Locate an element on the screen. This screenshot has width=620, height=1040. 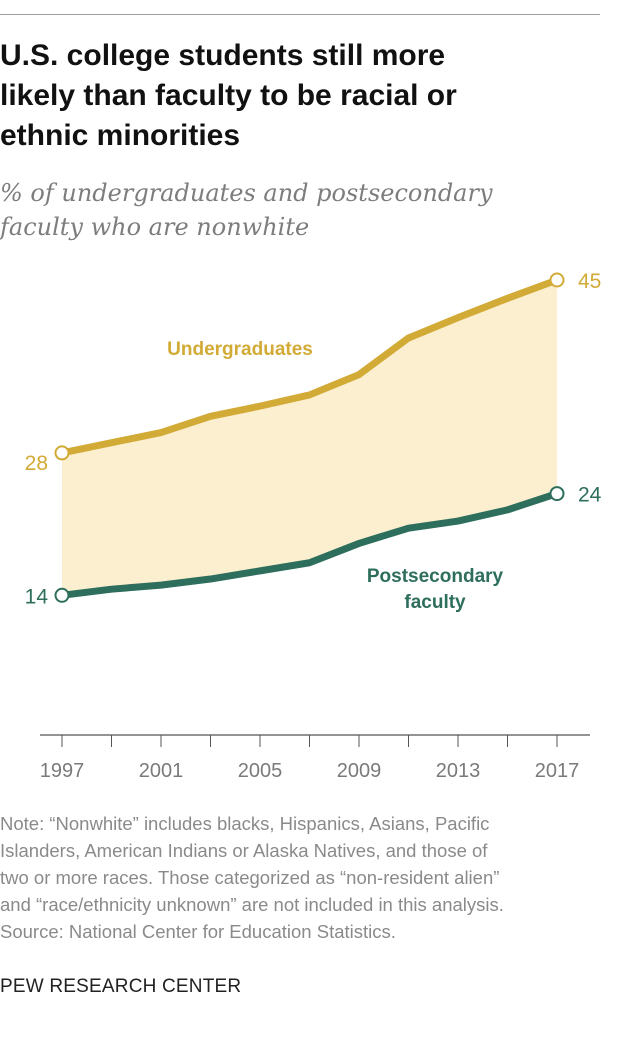
series-label-faculty: Postsecondary is located at coordinates (435, 576).